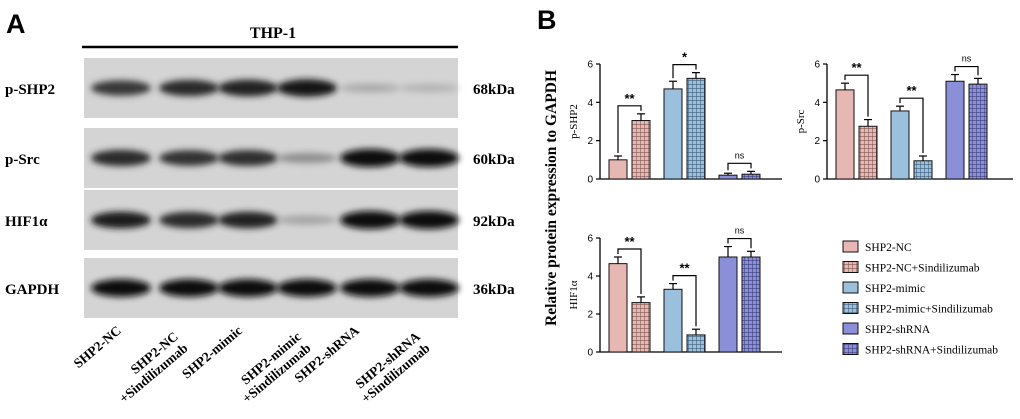  Describe the element at coordinates (16, 24) in the screenshot. I see `panel-label-a: A` at that location.